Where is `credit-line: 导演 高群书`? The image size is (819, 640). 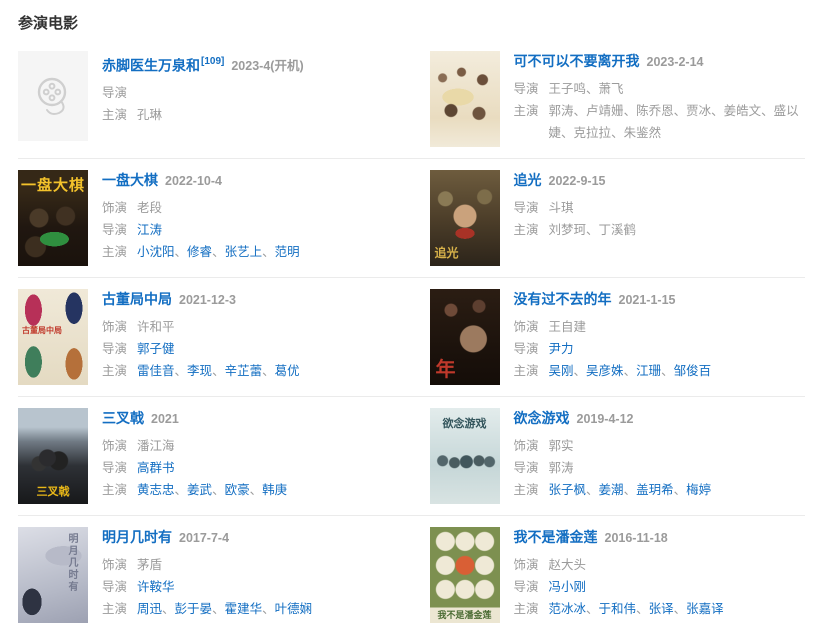 credit-line: 导演 高群书 is located at coordinates (247, 468).